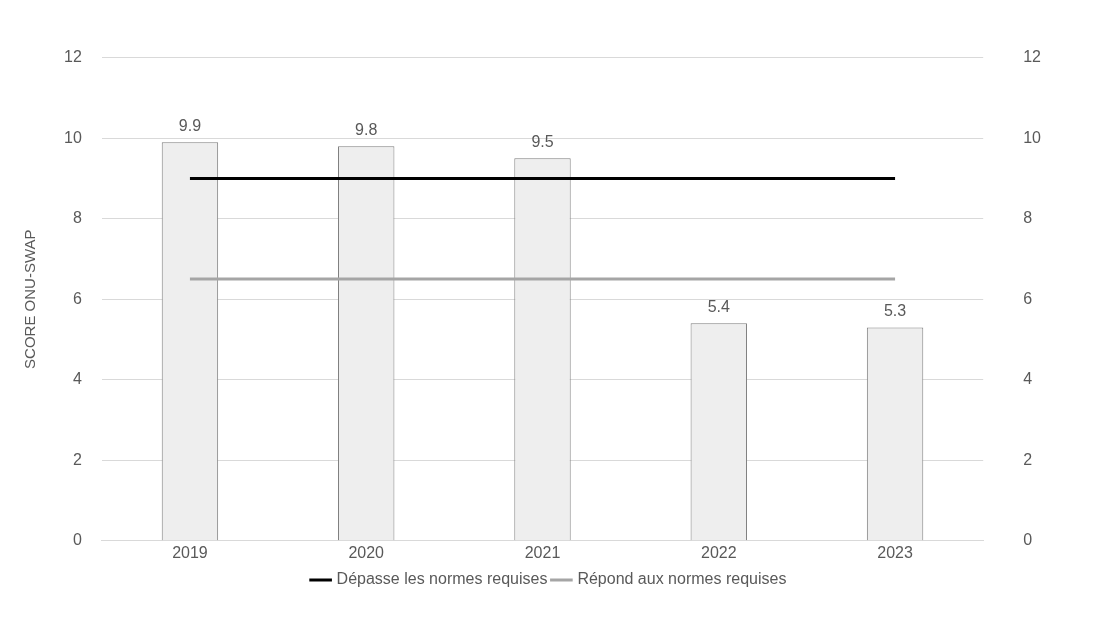  I want to click on y-tick-label: 12, so click(73, 57).